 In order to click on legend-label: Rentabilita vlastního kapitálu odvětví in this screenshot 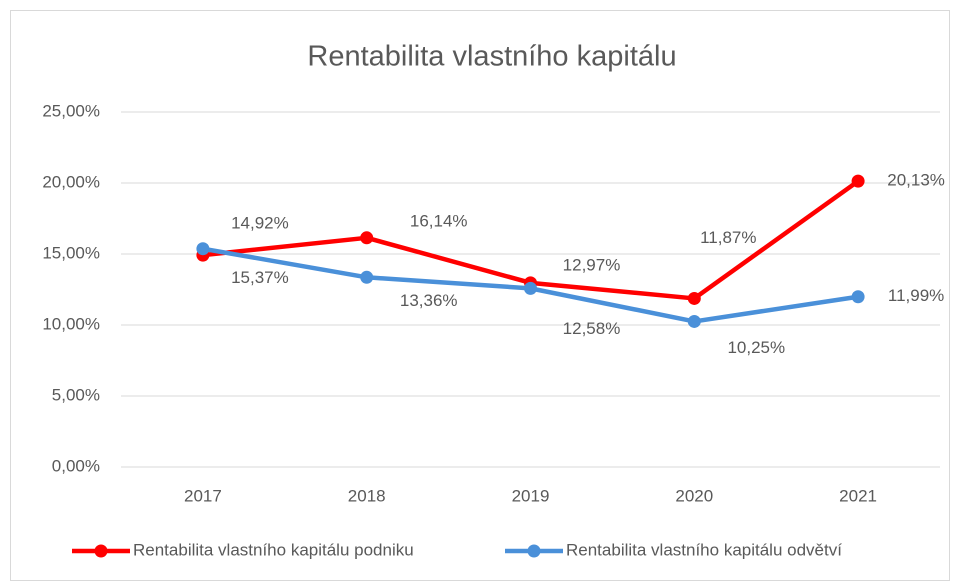, I will do `click(704, 549)`.